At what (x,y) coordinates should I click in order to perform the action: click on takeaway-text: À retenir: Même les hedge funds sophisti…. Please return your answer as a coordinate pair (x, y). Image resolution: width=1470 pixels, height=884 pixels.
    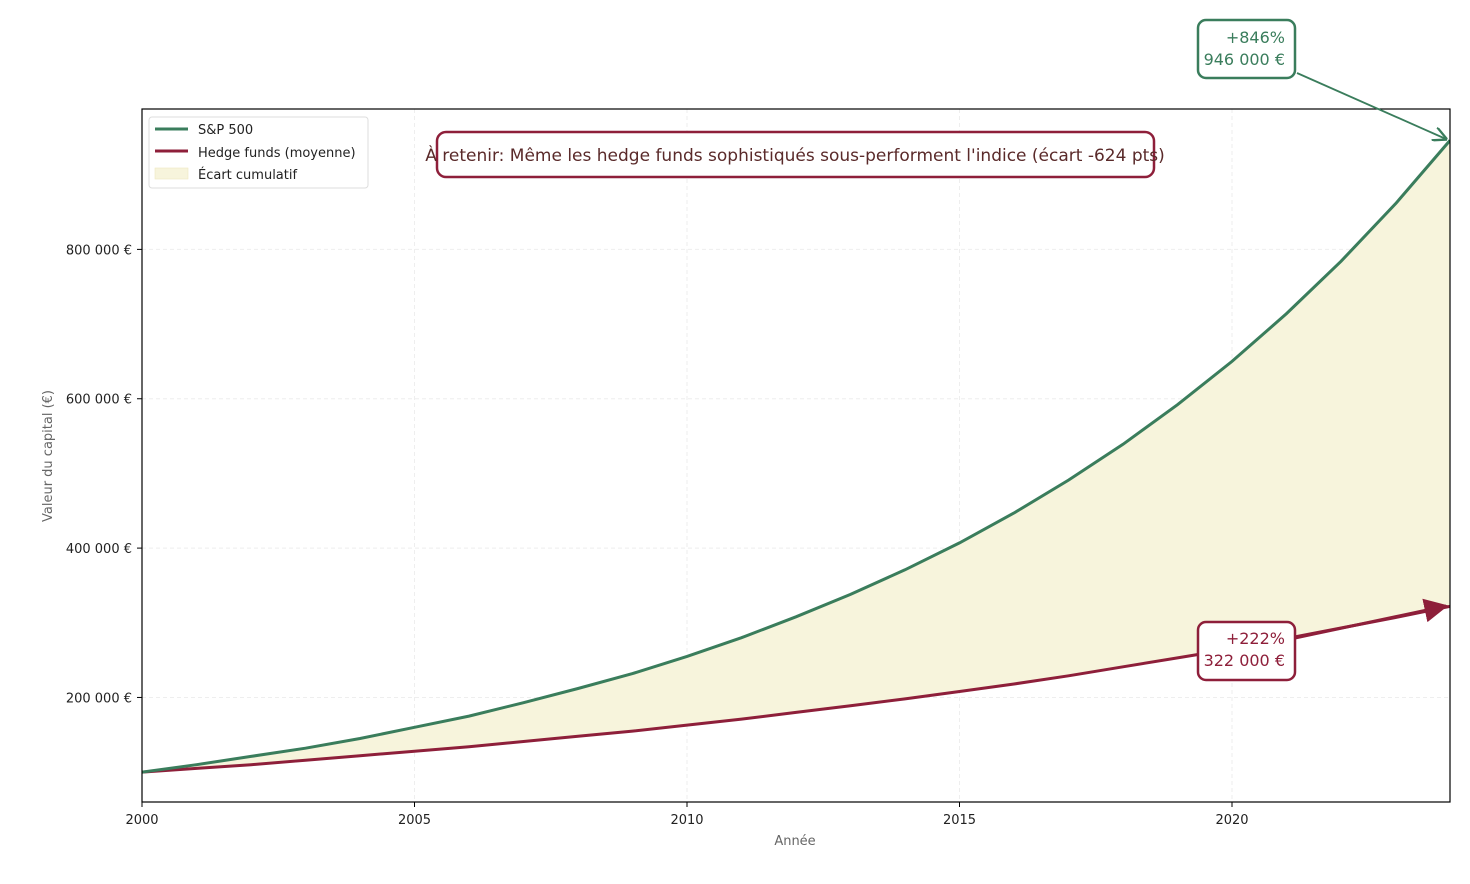
    Looking at the image, I should click on (795, 155).